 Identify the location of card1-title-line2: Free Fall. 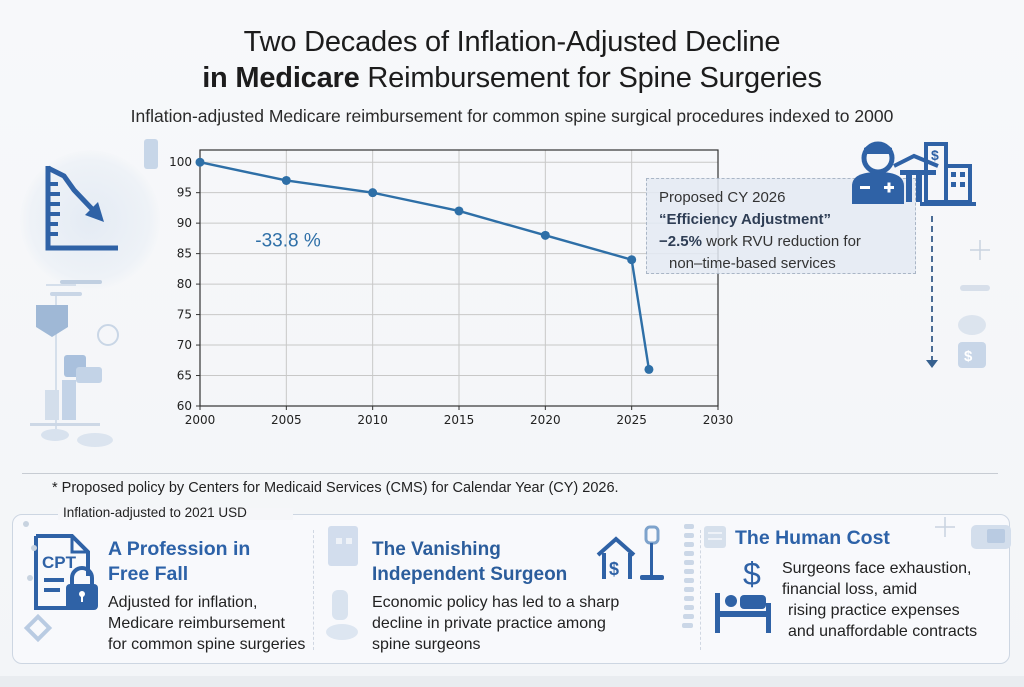
(148, 574).